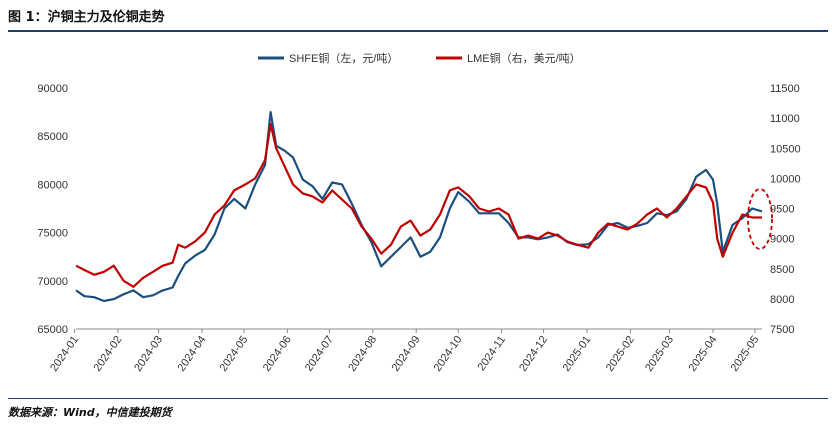  What do you see at coordinates (90, 412) in the screenshot?
I see `source-note: 数据来源：Wind，中信建投期货` at bounding box center [90, 412].